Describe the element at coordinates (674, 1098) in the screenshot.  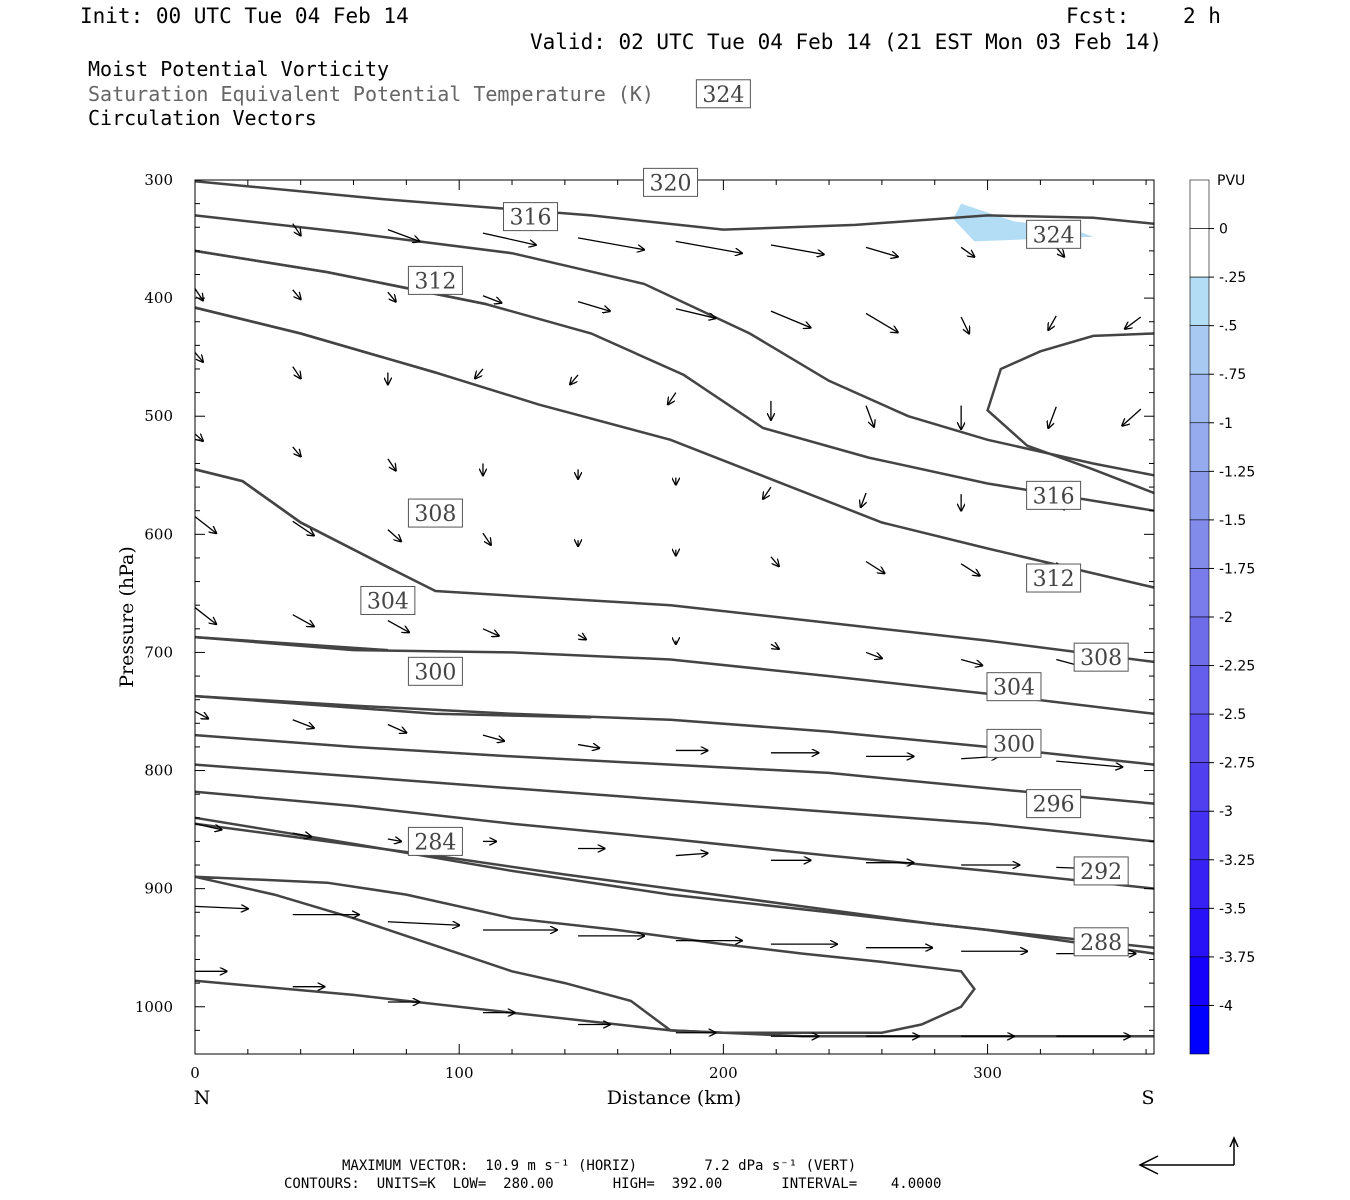
I see `x-axis-title: Distance (km)` at that location.